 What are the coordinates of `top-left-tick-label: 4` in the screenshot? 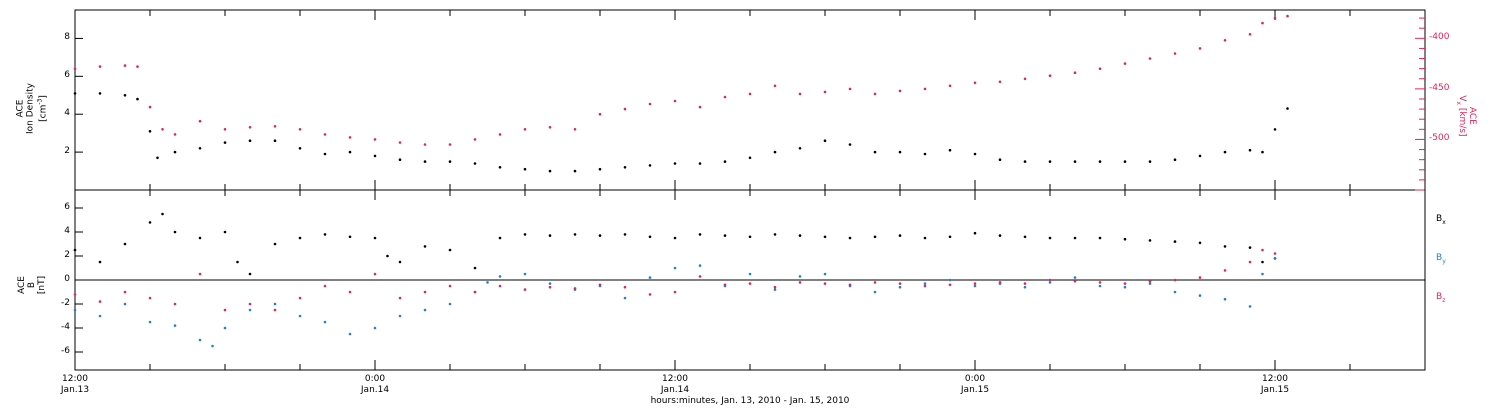 It's located at (67, 113).